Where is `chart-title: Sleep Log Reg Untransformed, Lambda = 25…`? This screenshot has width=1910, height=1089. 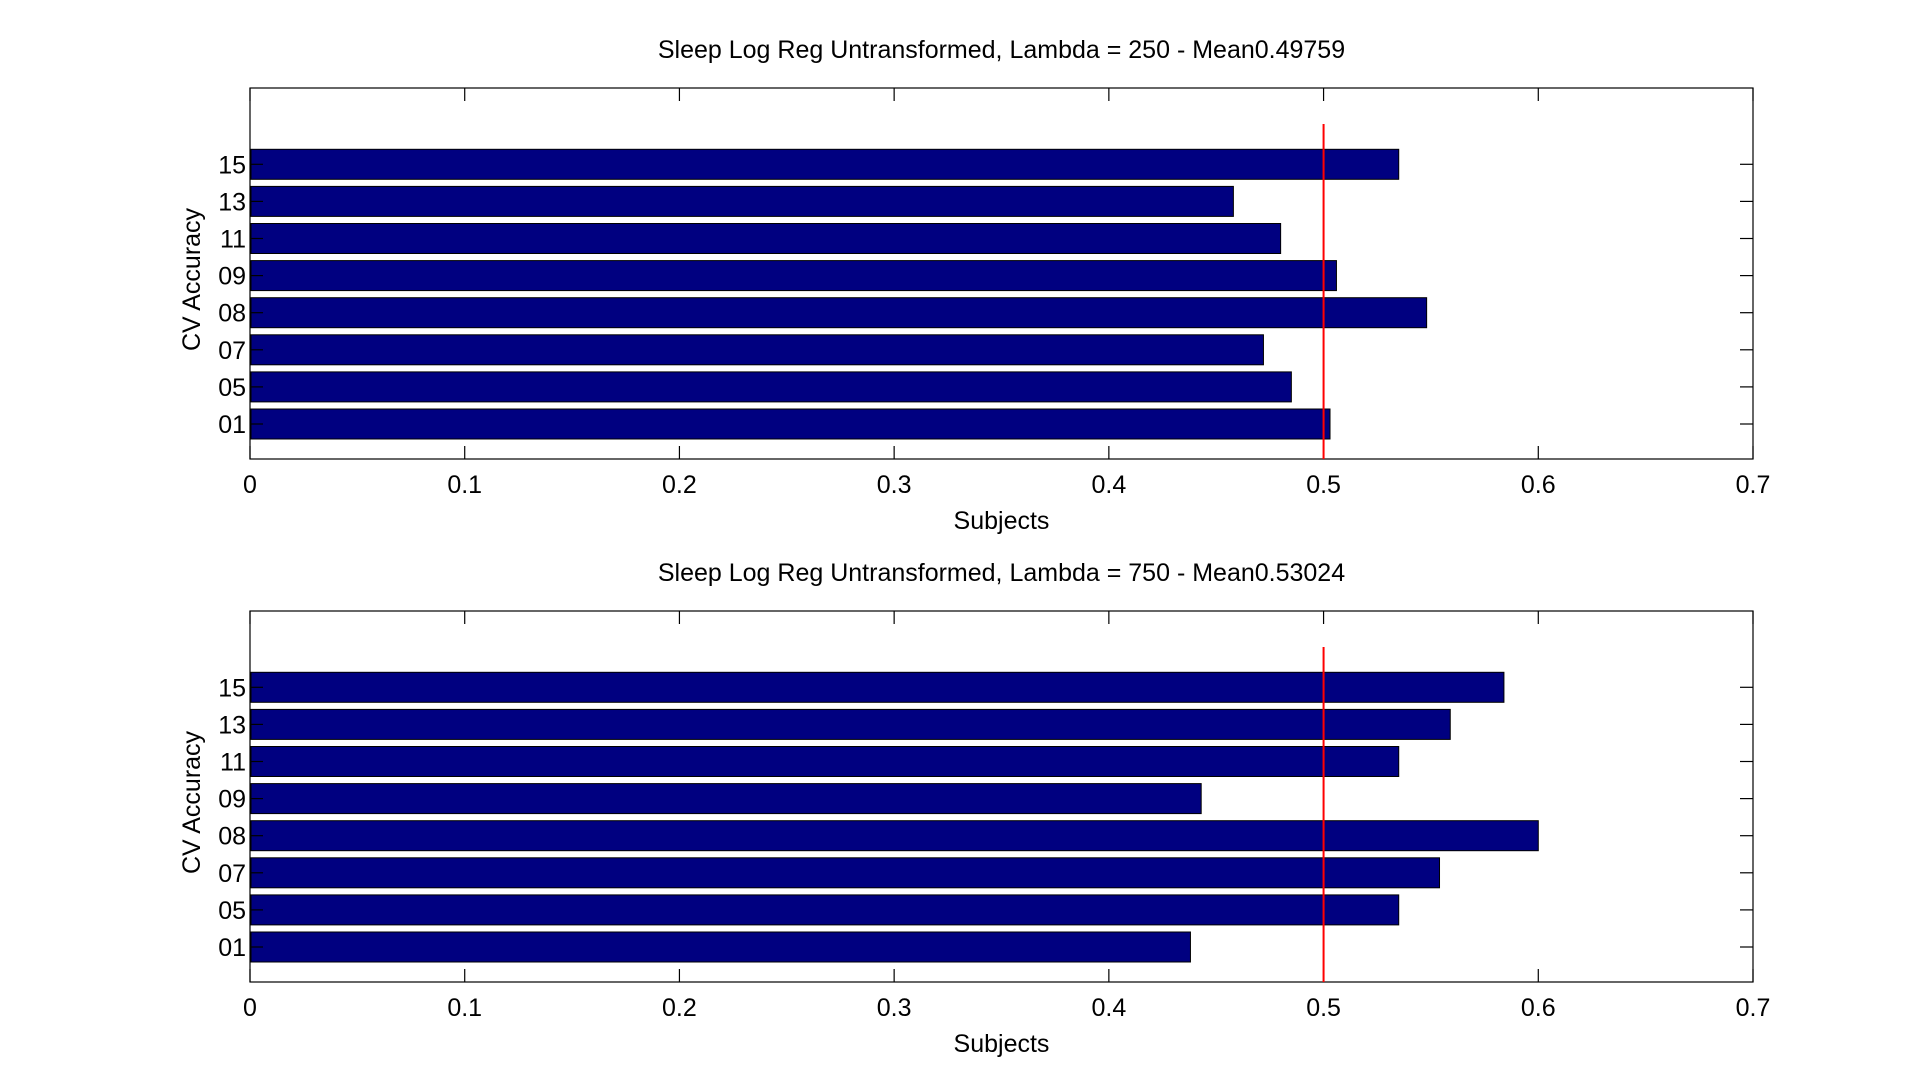 chart-title: Sleep Log Reg Untransformed, Lambda = 25… is located at coordinates (1001, 50).